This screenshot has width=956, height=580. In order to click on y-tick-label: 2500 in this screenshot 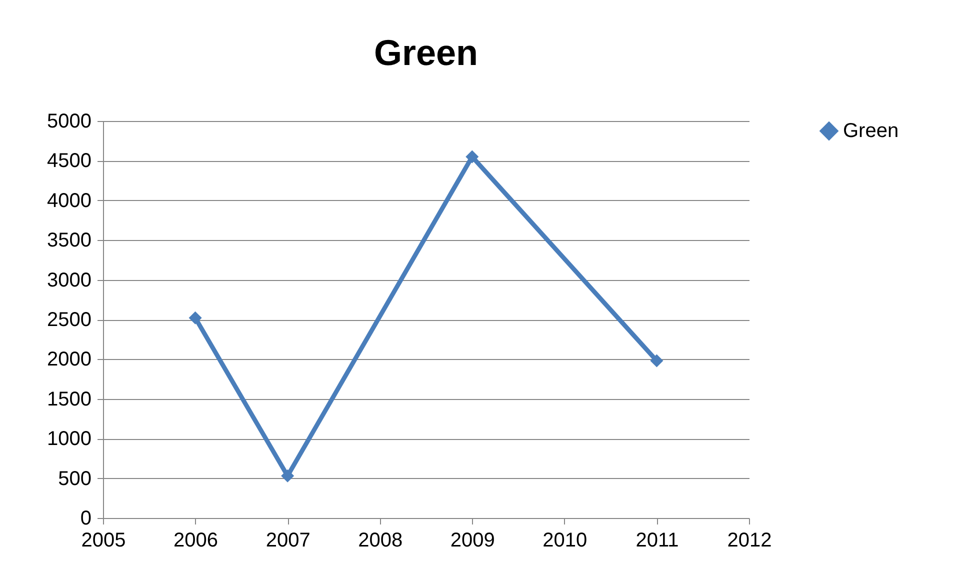, I will do `click(69, 320)`.